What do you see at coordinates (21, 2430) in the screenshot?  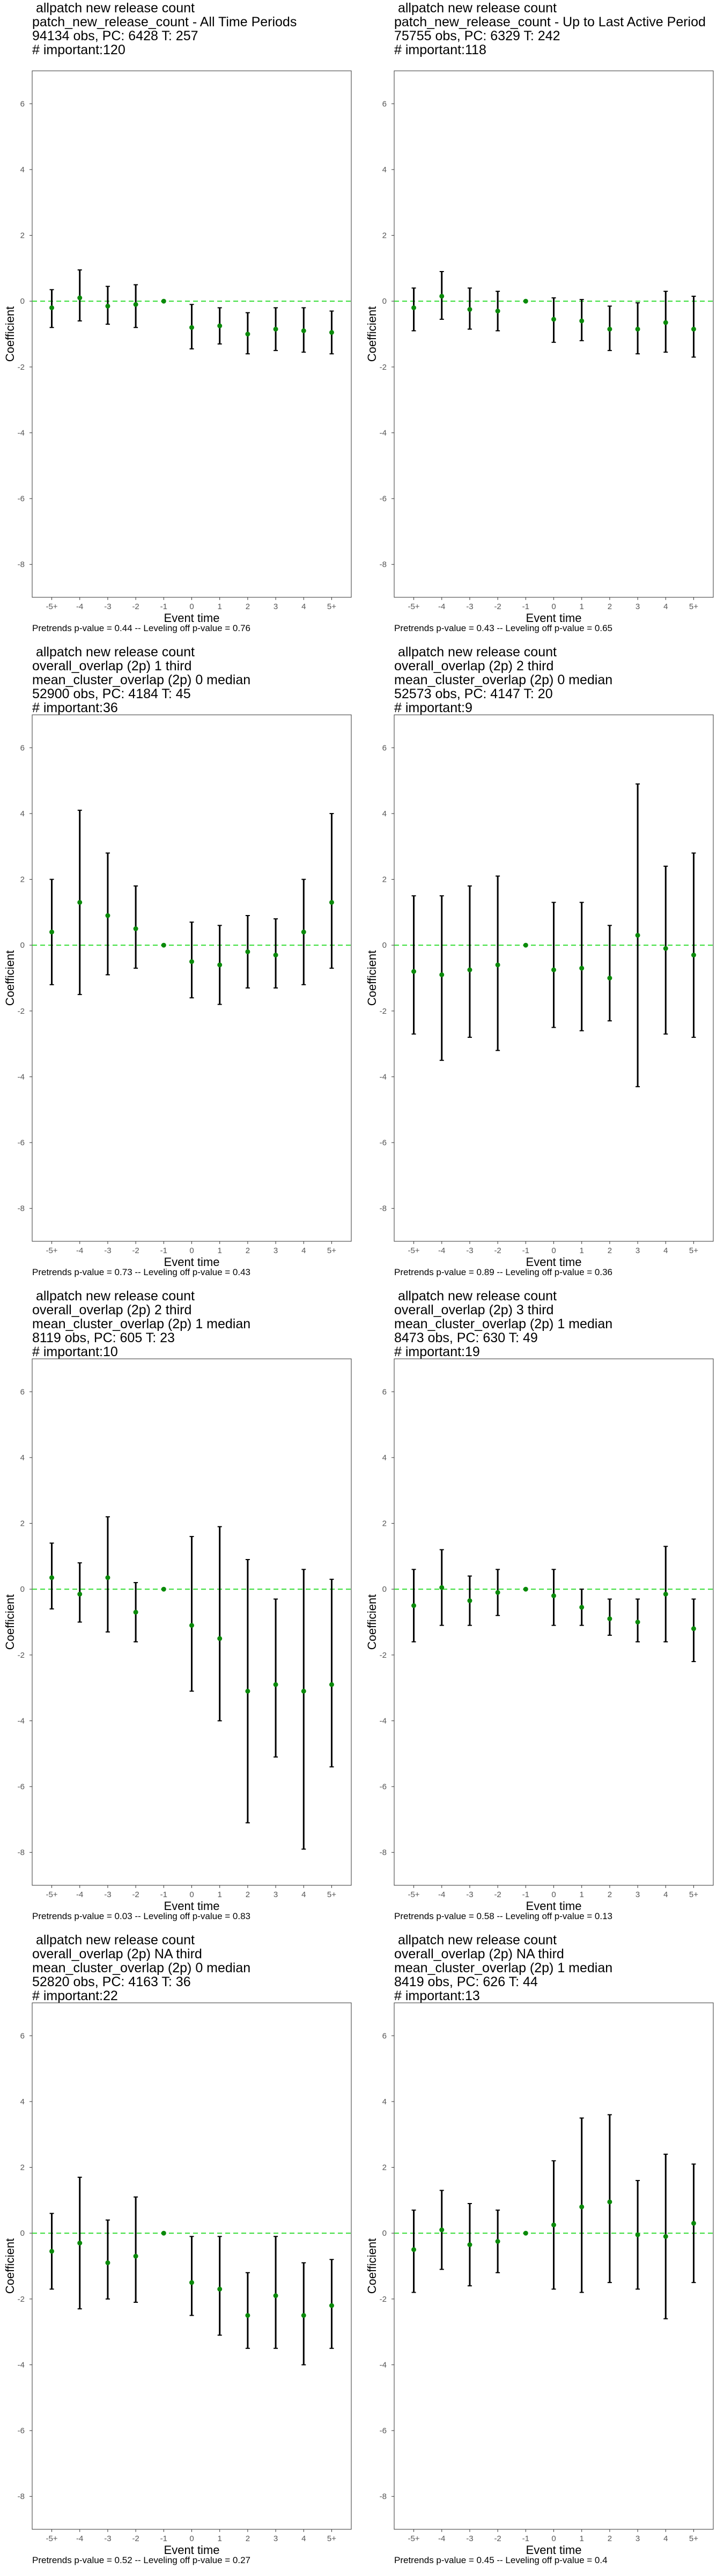 I see `y-tick-label: -6` at bounding box center [21, 2430].